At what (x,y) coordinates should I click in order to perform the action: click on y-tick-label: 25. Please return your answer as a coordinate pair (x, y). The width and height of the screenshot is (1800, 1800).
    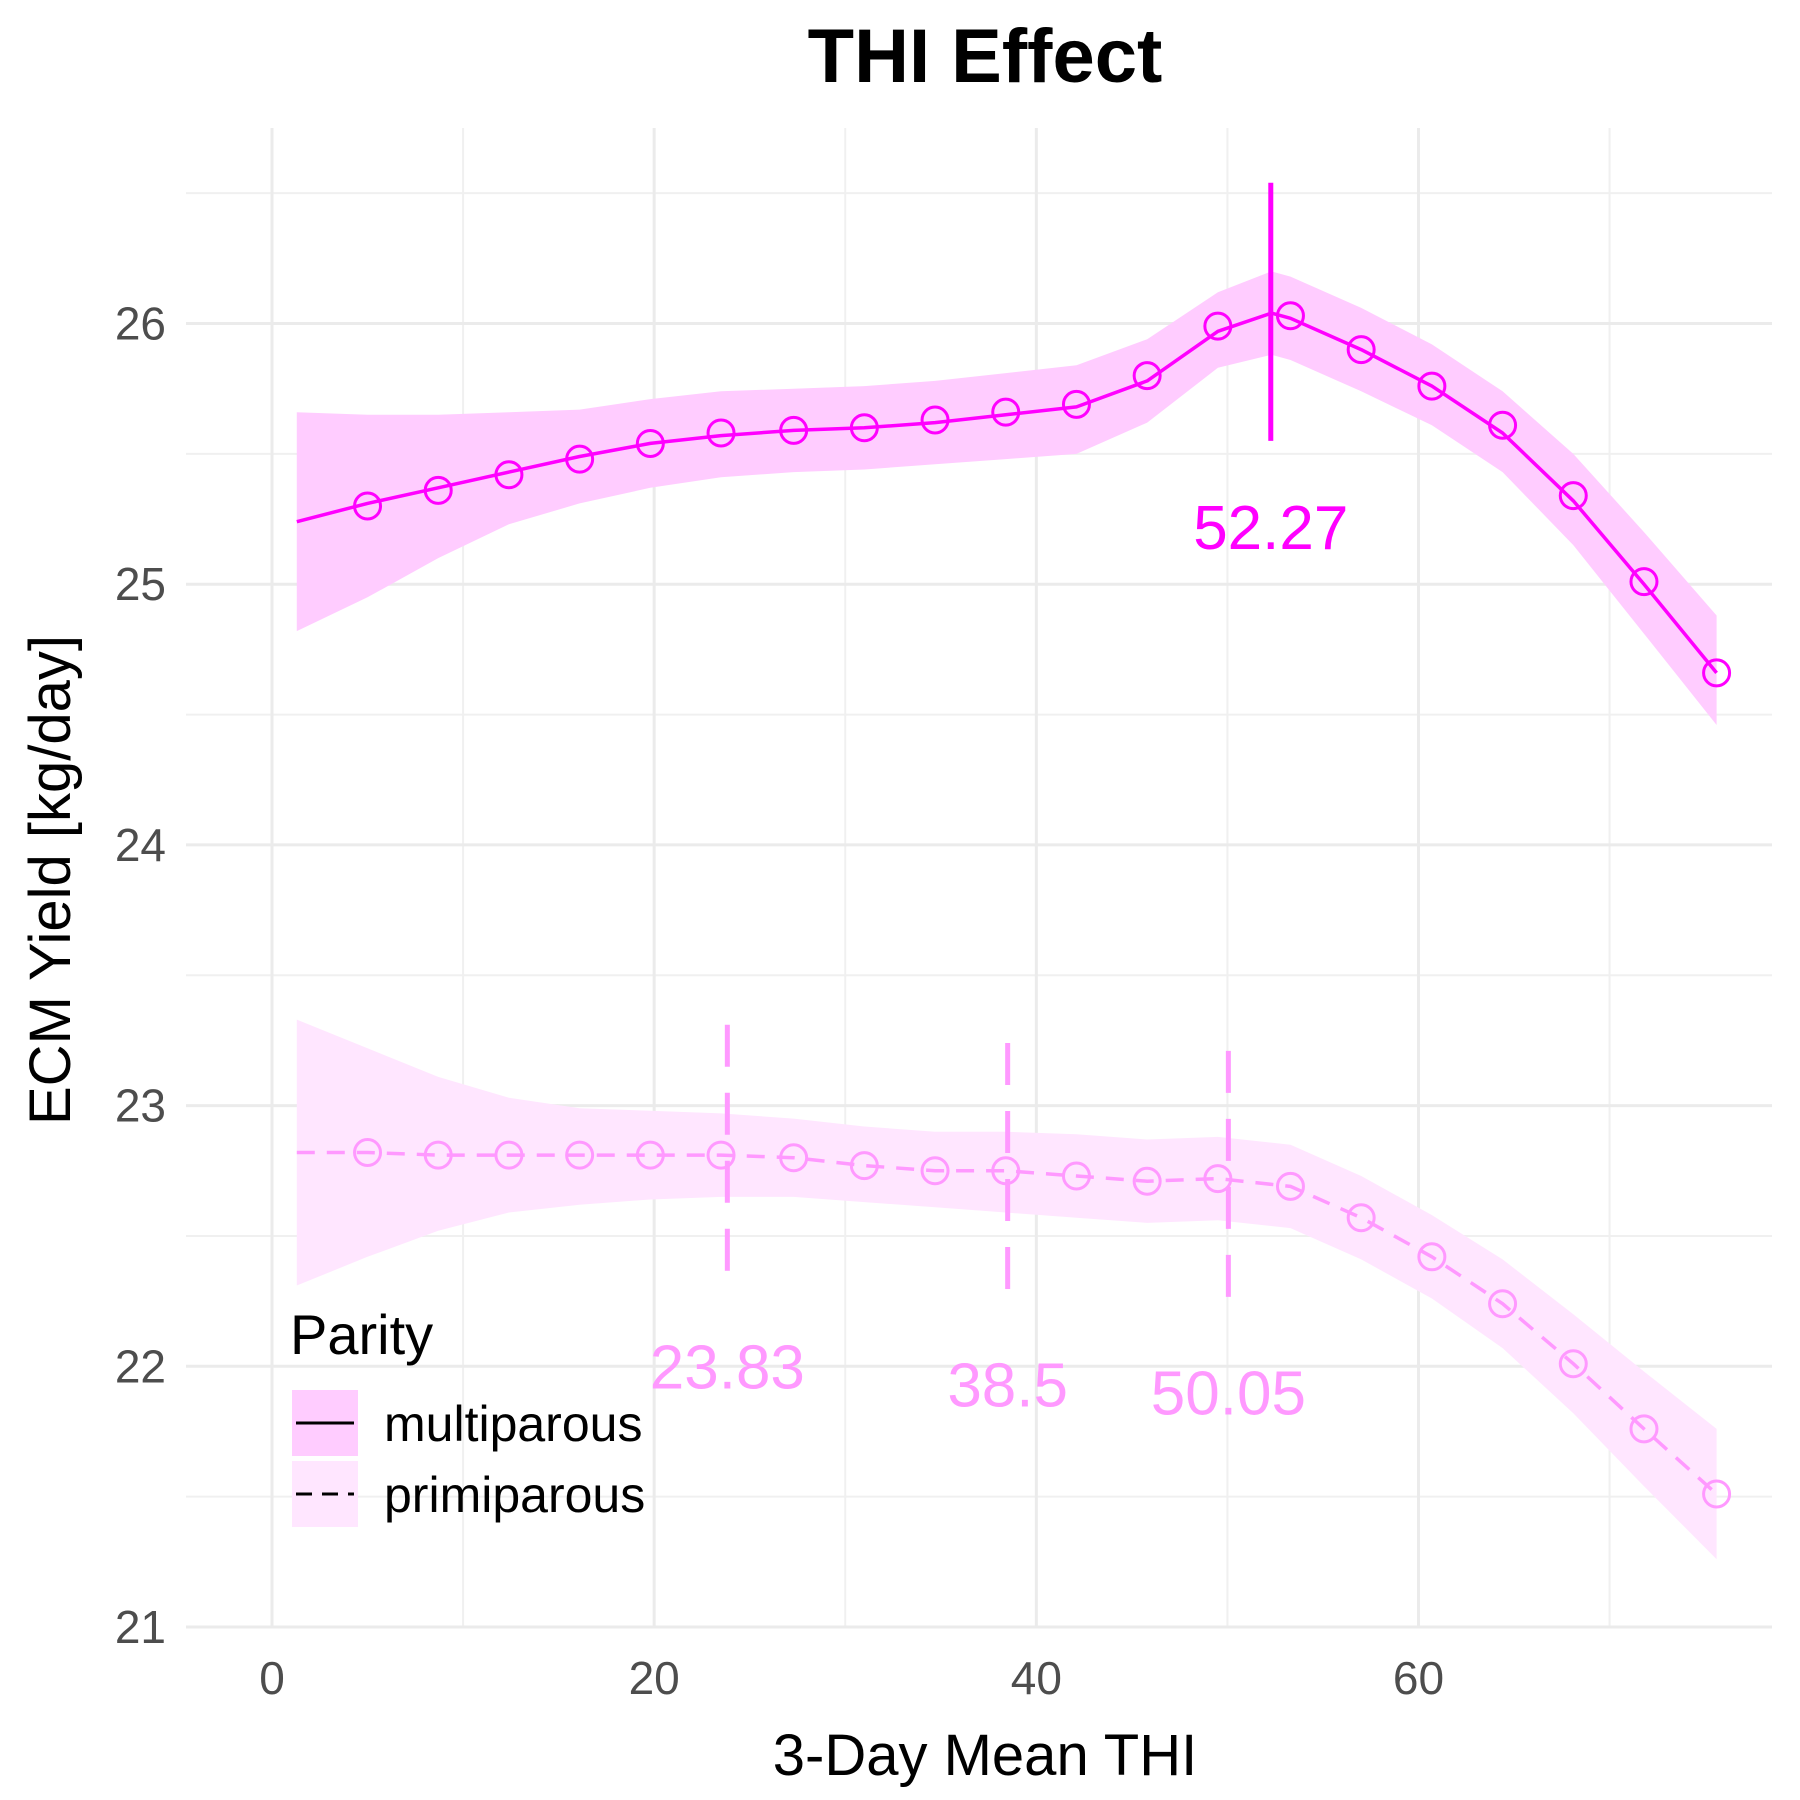
    Looking at the image, I should click on (140, 584).